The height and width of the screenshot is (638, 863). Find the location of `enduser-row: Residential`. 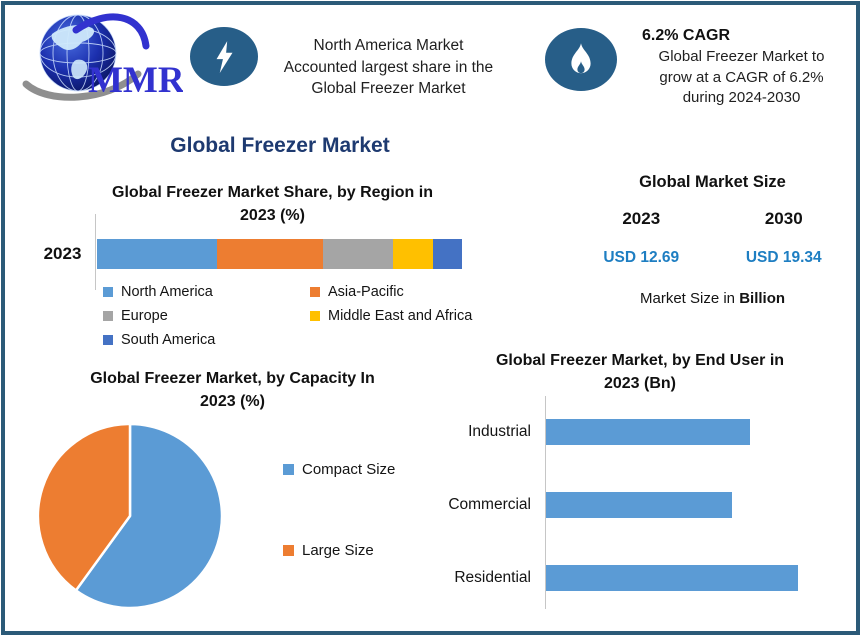

enduser-row: Residential is located at coordinates (601, 578).